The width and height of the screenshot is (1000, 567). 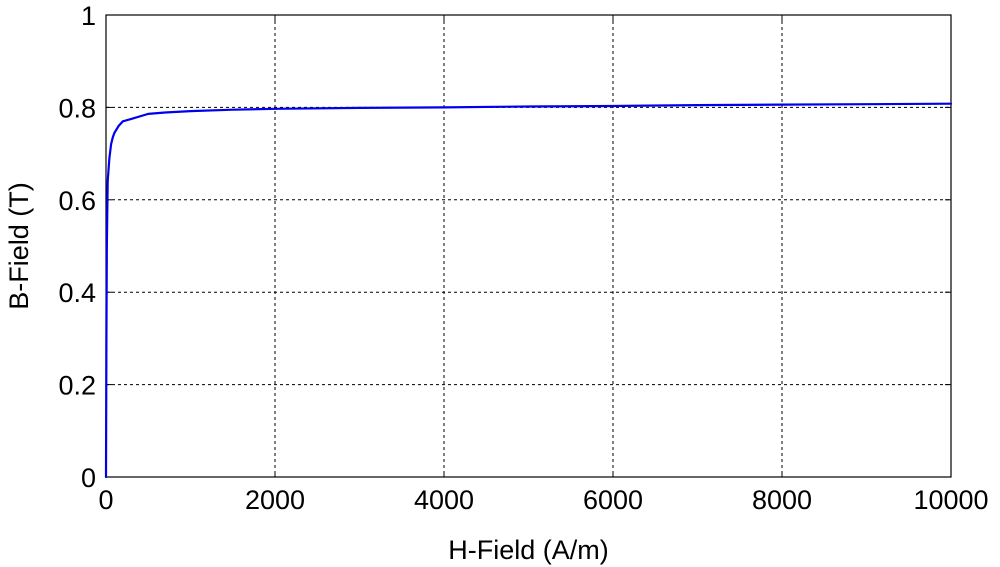 What do you see at coordinates (444, 500) in the screenshot?
I see `x-tick-label: 4000` at bounding box center [444, 500].